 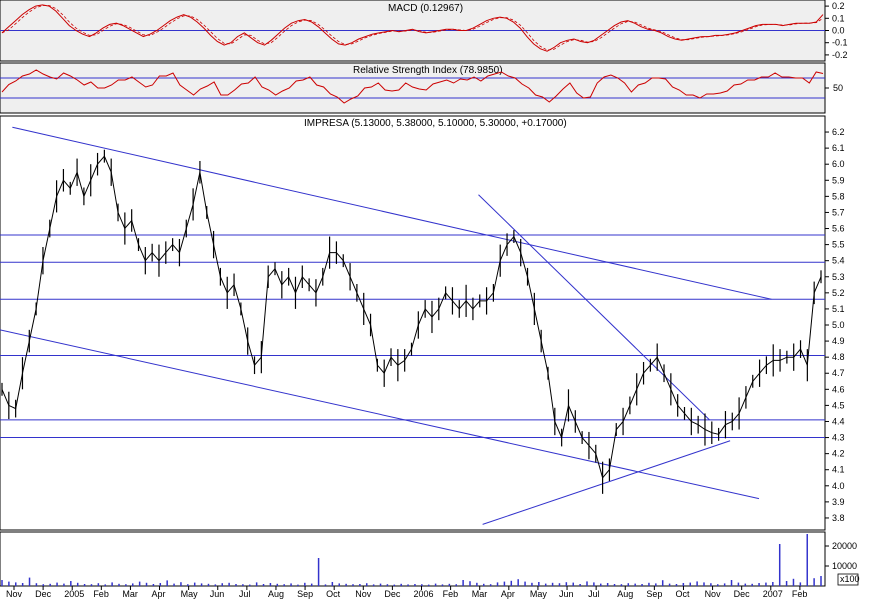 What do you see at coordinates (838, 88) in the screenshot?
I see `rsi-tick-label: 50` at bounding box center [838, 88].